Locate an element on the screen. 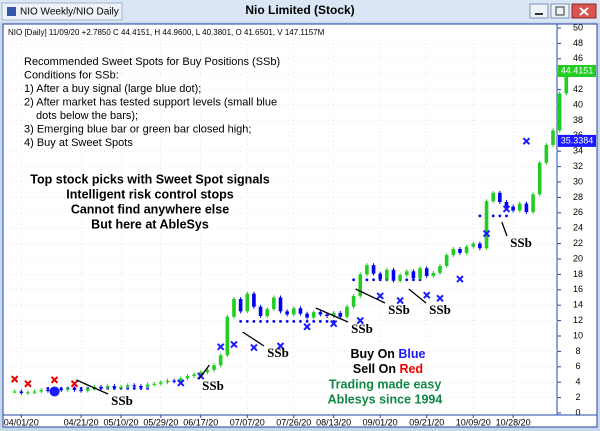 This screenshot has width=600, height=431. y-tick-label: 6 is located at coordinates (577, 366).